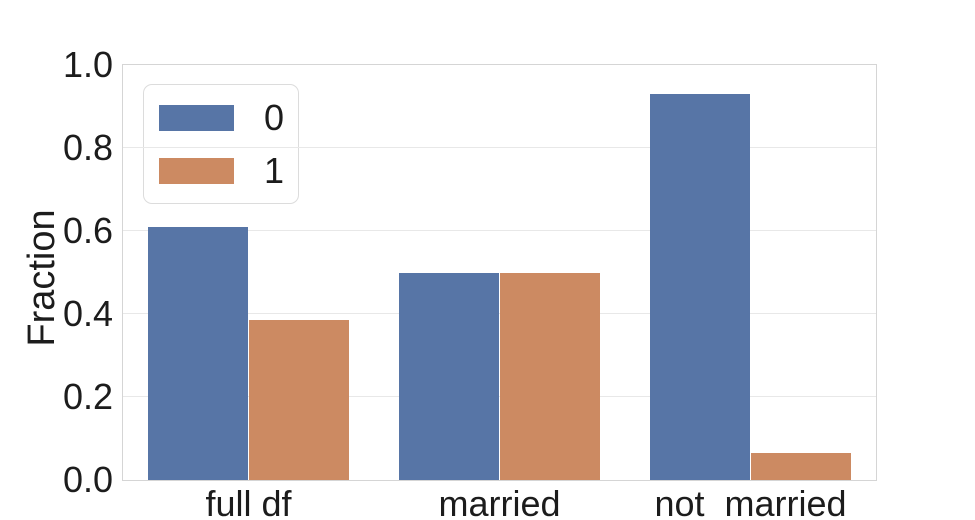 This screenshot has width=975, height=520. I want to click on bar-0-married, so click(449, 376).